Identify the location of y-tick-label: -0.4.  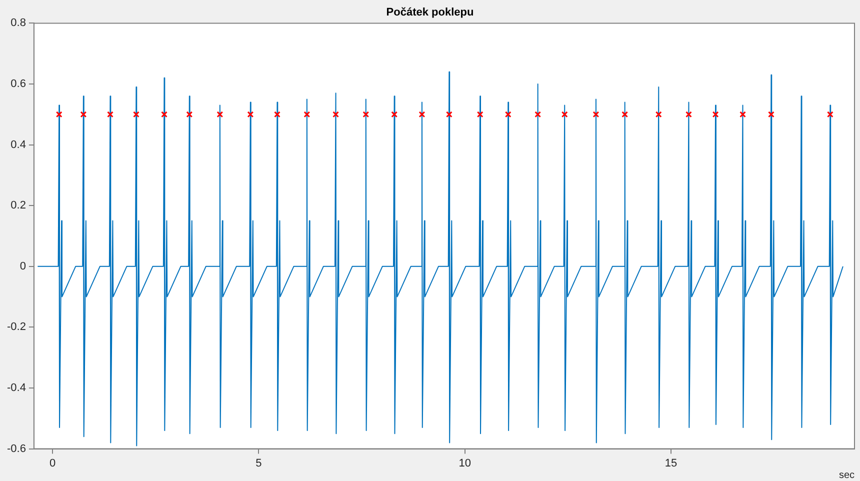
(16, 388).